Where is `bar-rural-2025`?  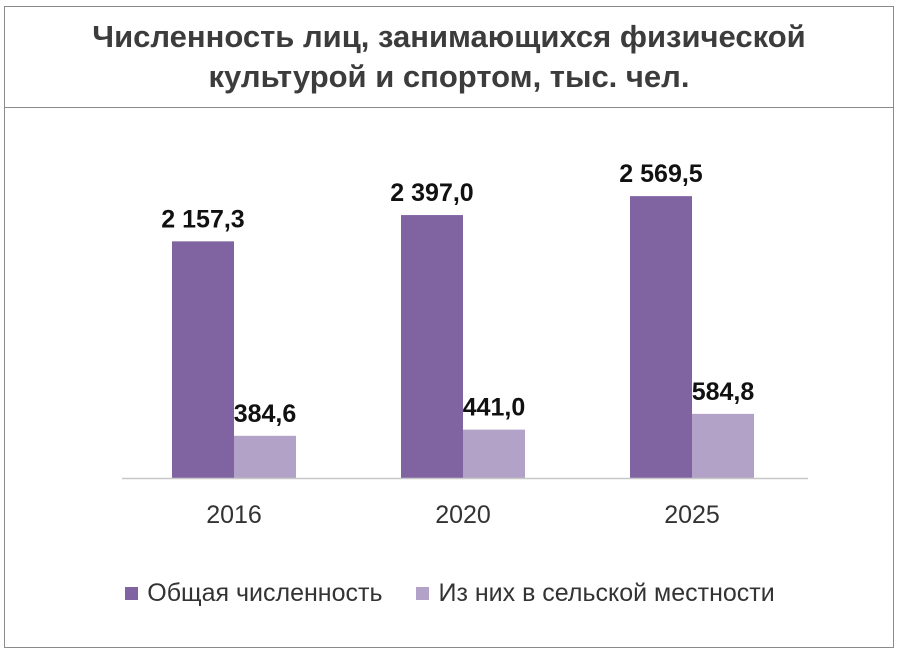
bar-rural-2025 is located at coordinates (723, 445).